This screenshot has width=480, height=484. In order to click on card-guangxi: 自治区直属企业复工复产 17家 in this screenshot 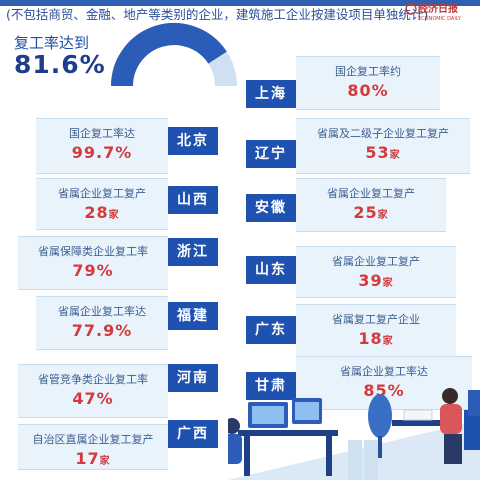, I will do `click(93, 447)`.